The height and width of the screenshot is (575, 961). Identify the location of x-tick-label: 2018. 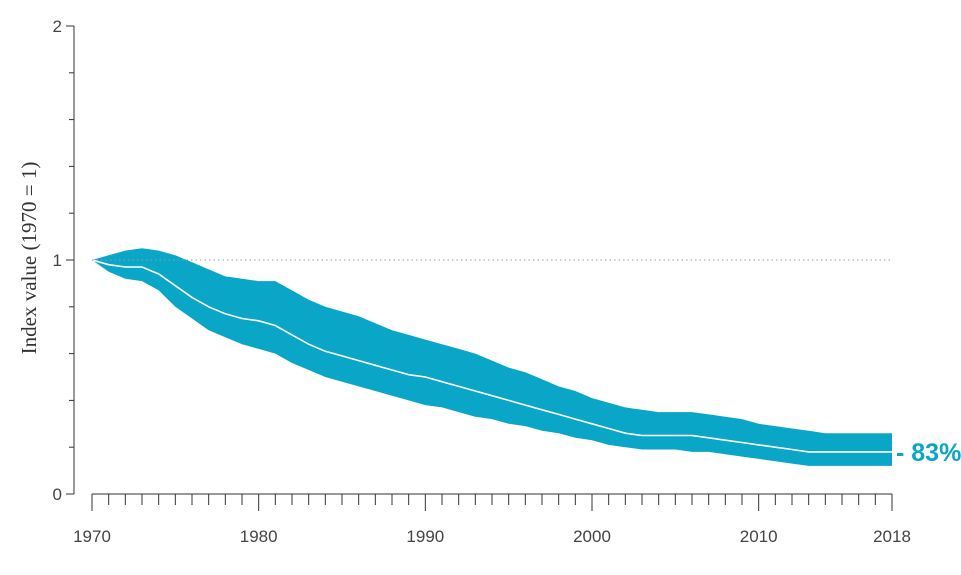
(892, 536).